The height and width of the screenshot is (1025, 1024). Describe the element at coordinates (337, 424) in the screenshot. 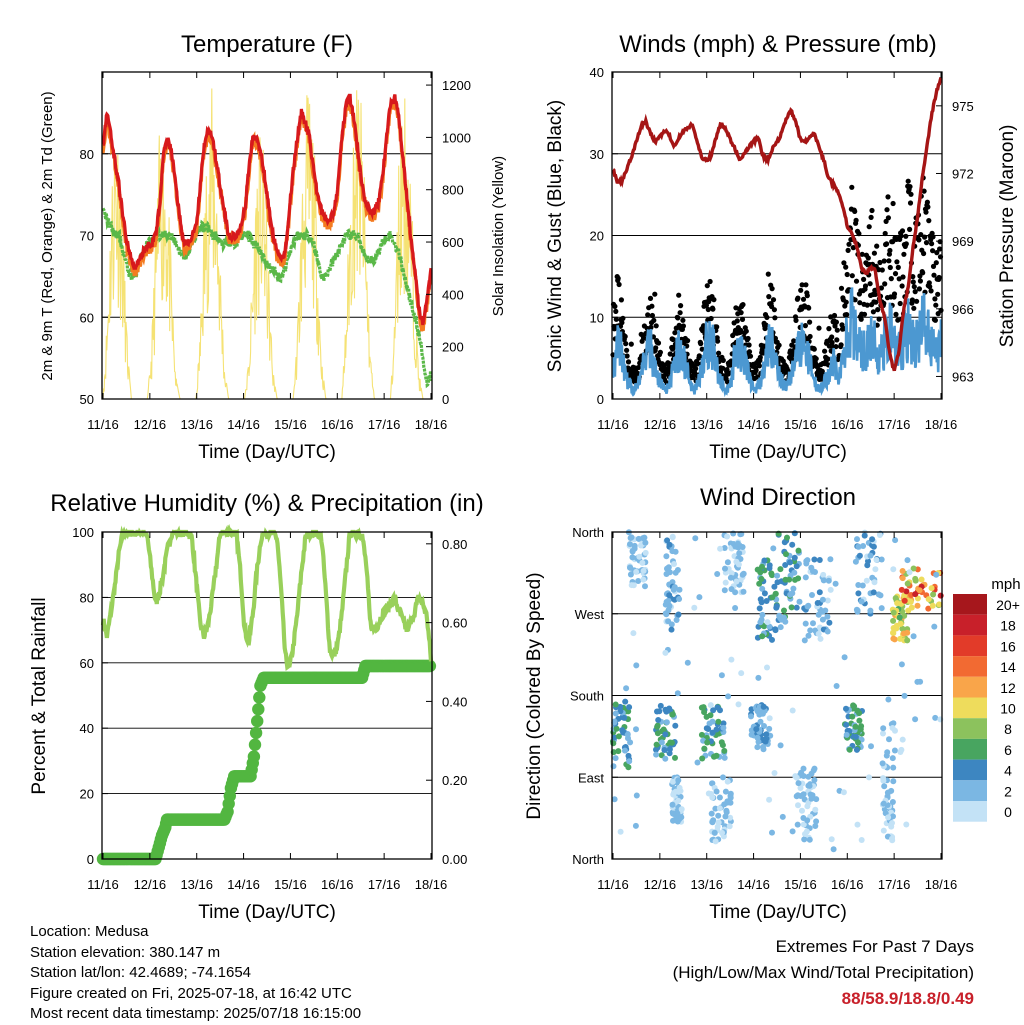

I see `x-tick-label: 16/16` at that location.